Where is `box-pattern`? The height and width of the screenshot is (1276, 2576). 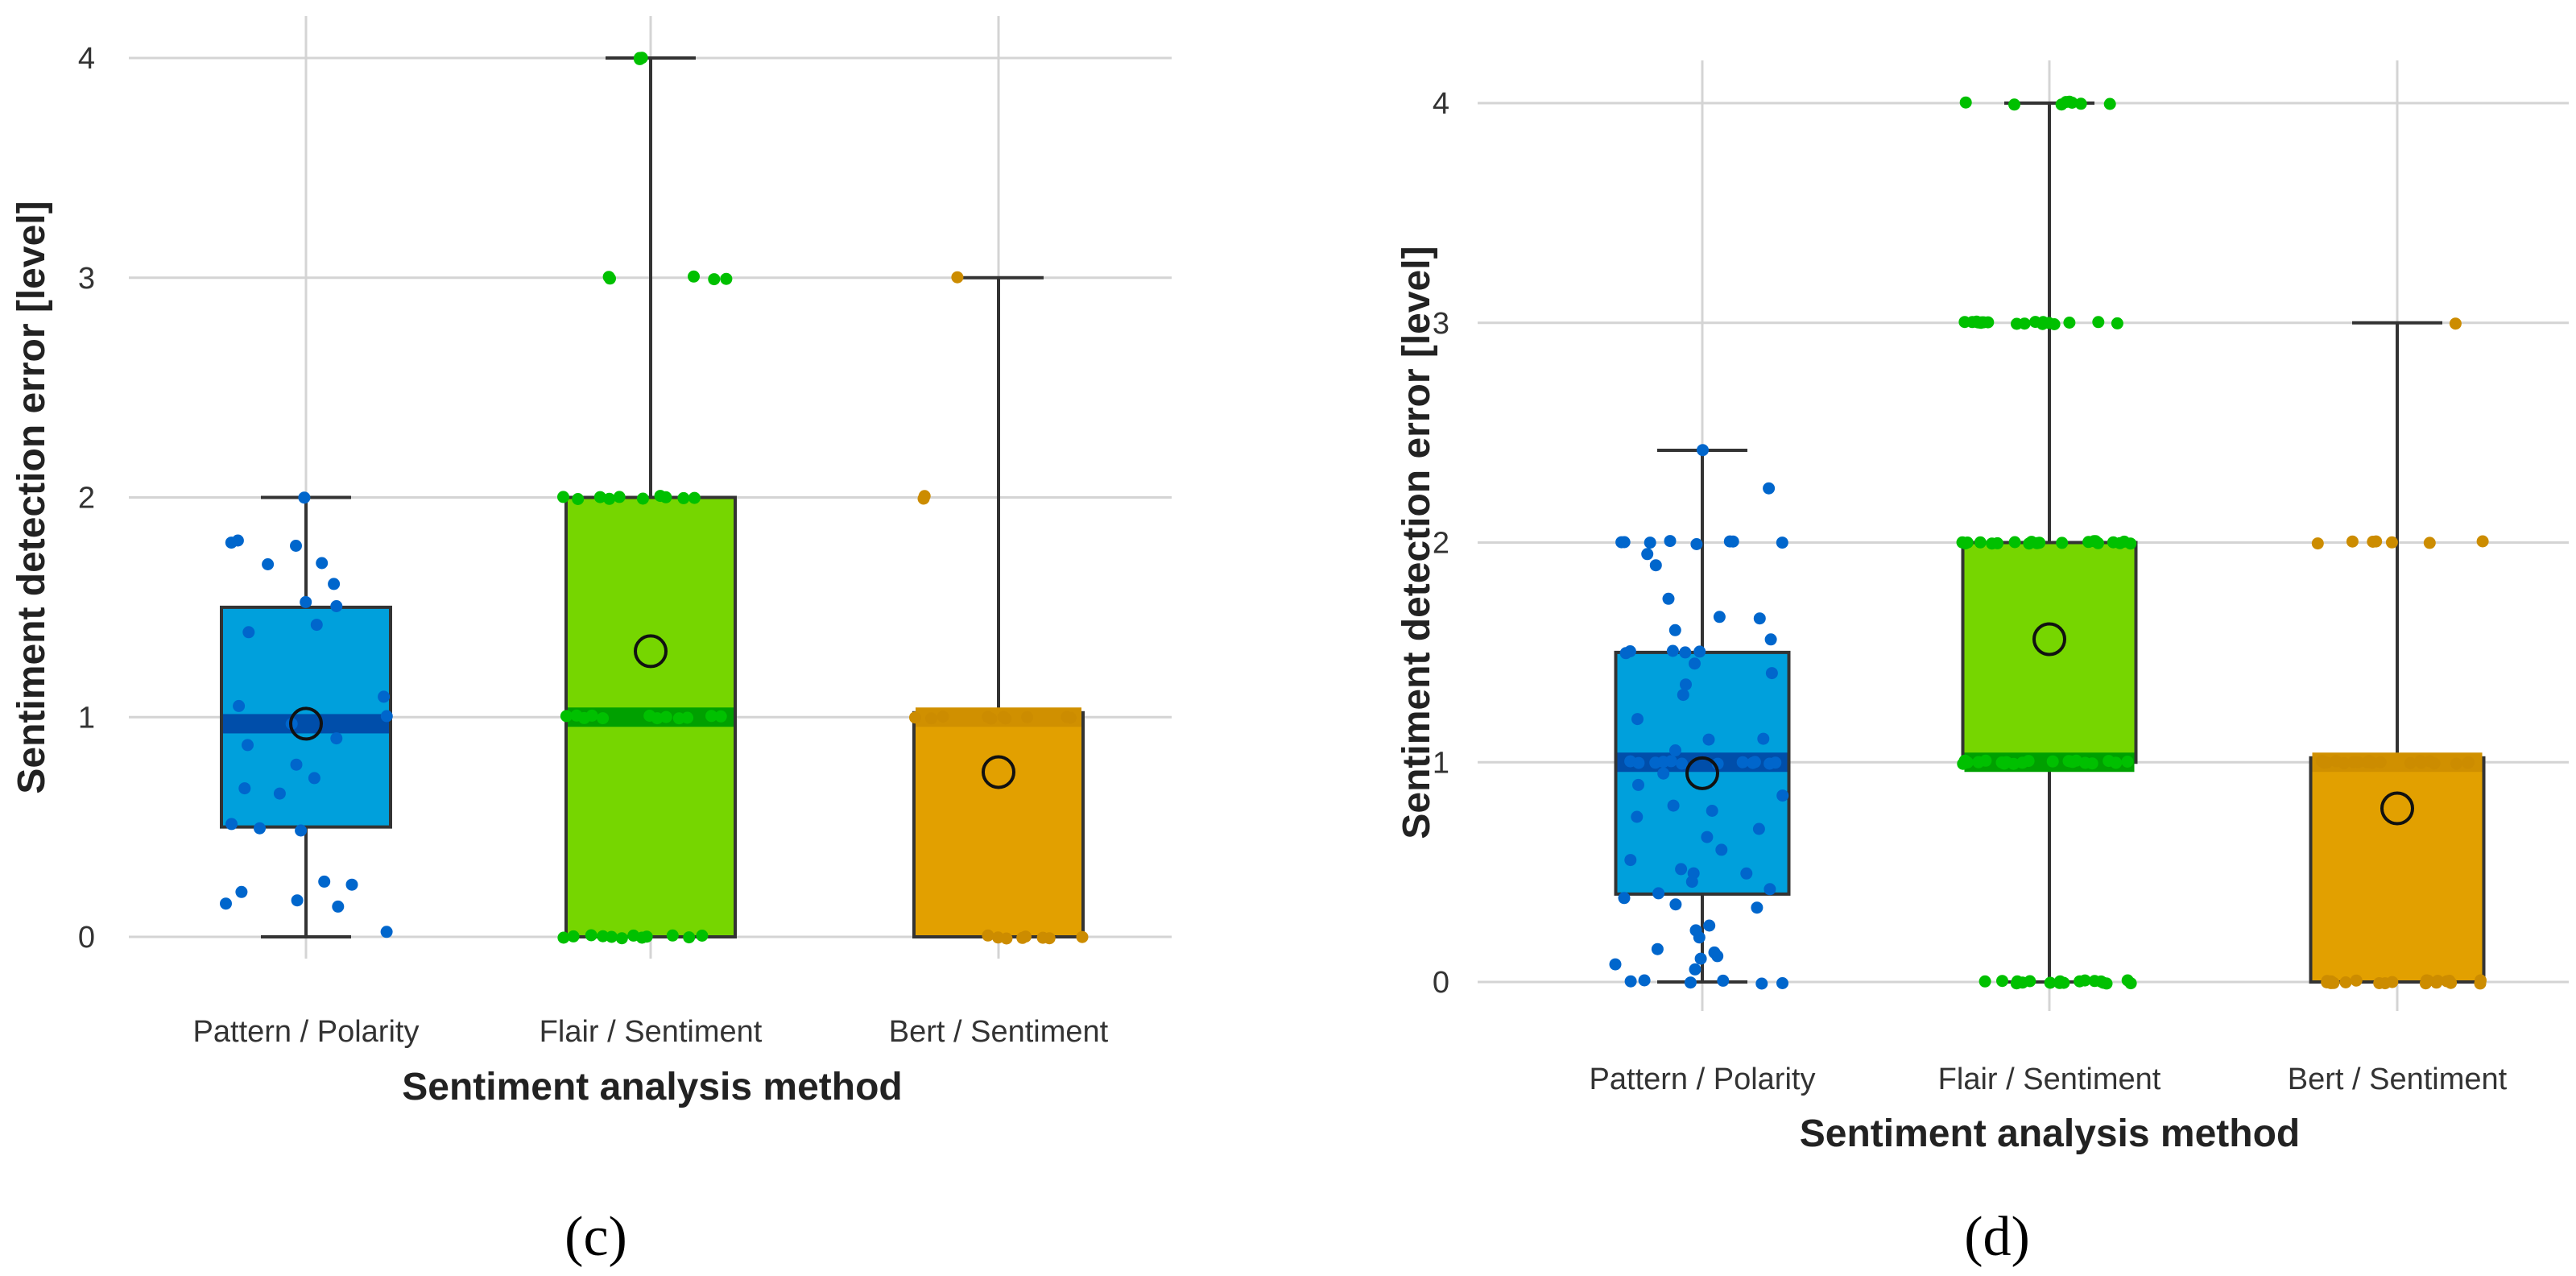 box-pattern is located at coordinates (1703, 773).